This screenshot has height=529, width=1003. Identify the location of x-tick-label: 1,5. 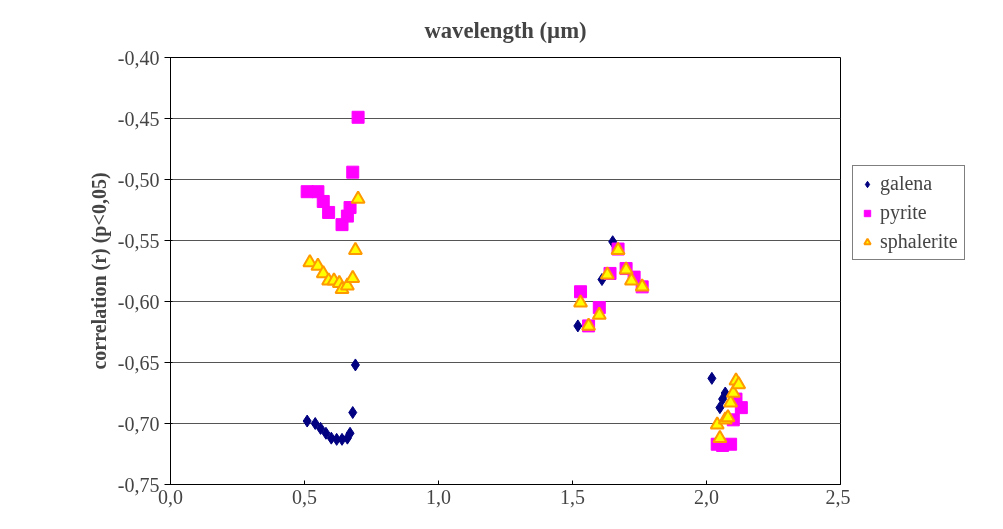
(572, 496).